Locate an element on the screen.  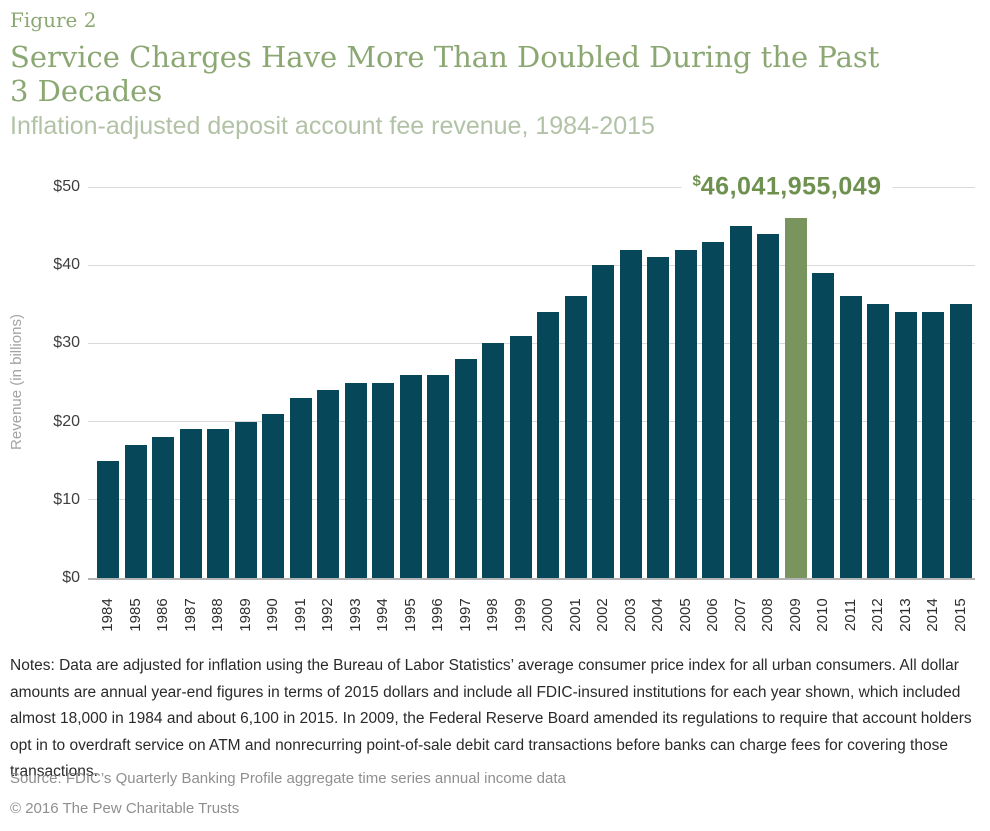
x-tick-label-1985: 1985 is located at coordinates (135, 615).